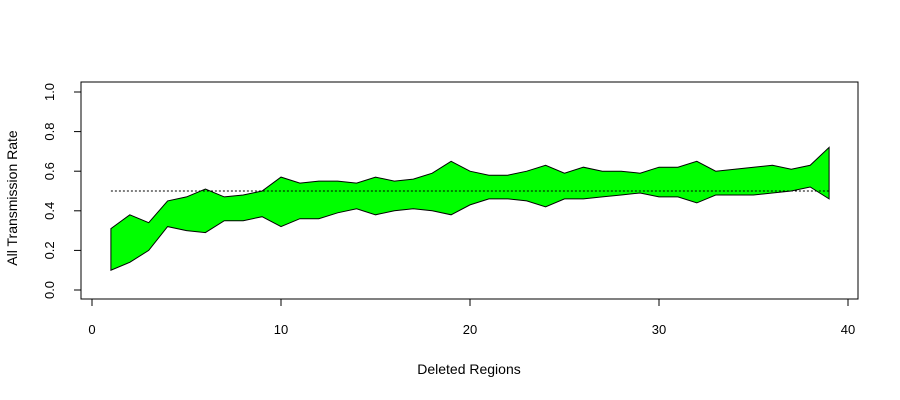 This screenshot has width=900, height=400. Describe the element at coordinates (49, 171) in the screenshot. I see `y-tick-label: 0.6` at that location.